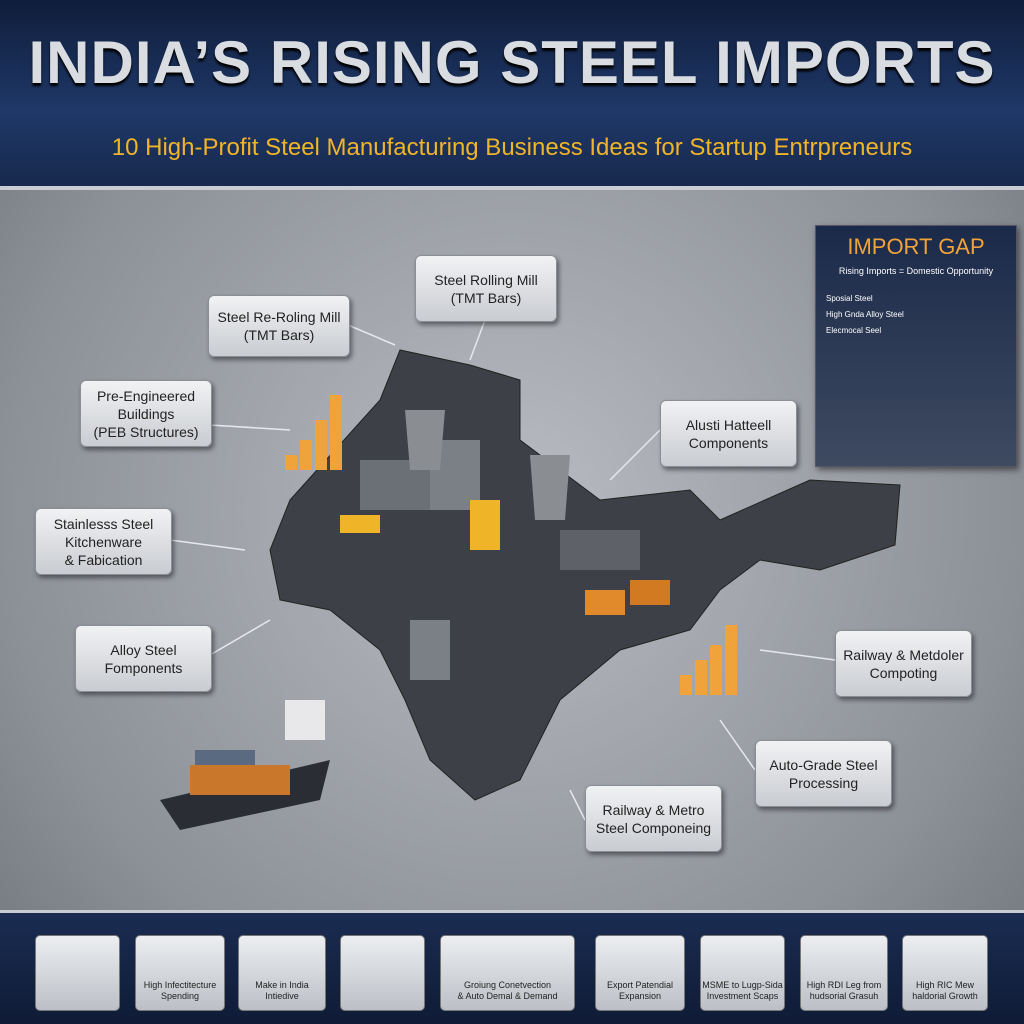  I want to click on callout-line: Railway & Metdoler, so click(903, 654).